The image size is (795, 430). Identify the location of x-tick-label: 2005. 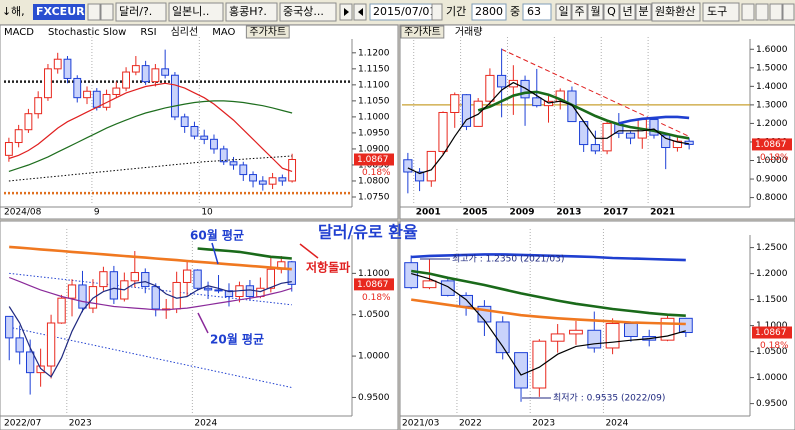
(475, 213).